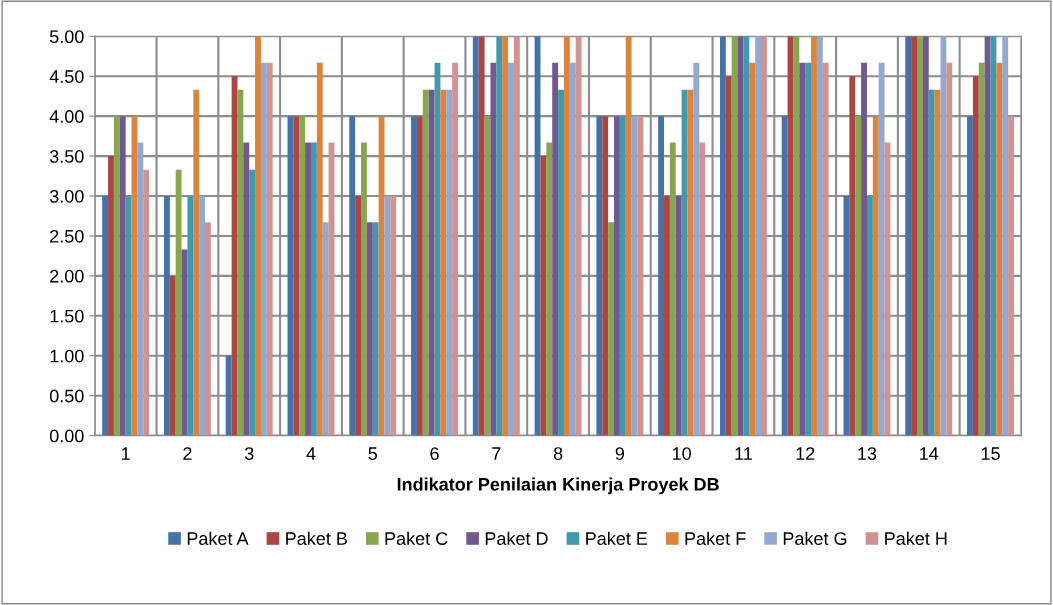 The width and height of the screenshot is (1053, 605). Describe the element at coordinates (126, 453) in the screenshot. I see `x-tick-label: 1` at that location.